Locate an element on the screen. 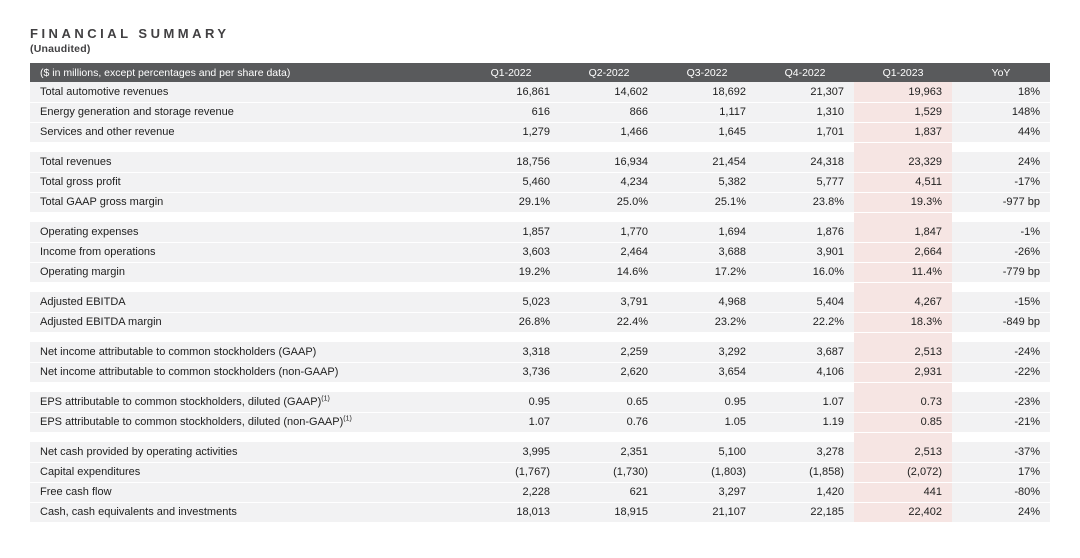  row-label: Free cash flow is located at coordinates (246, 492).